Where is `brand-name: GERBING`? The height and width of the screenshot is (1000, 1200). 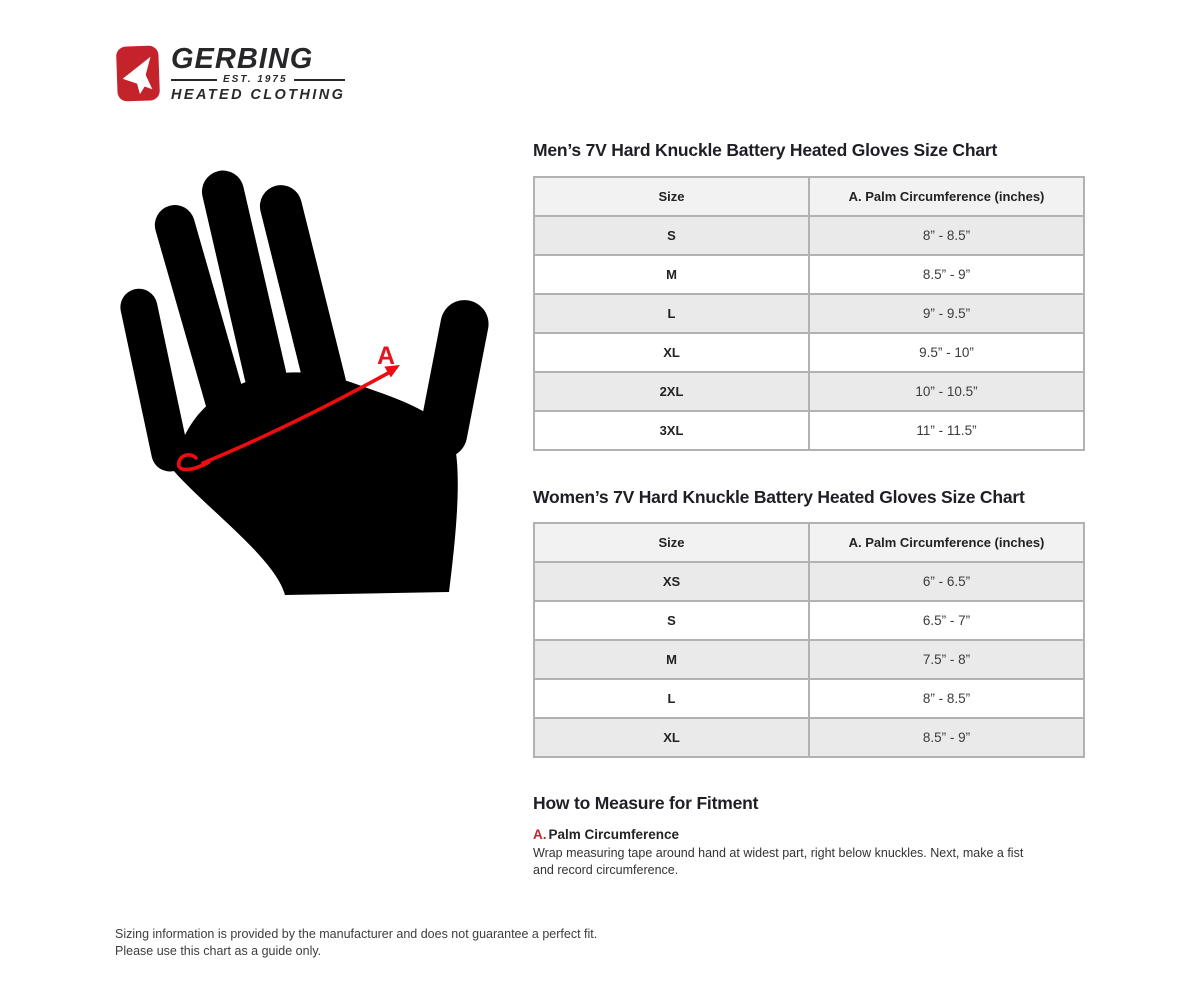 brand-name: GERBING is located at coordinates (242, 59).